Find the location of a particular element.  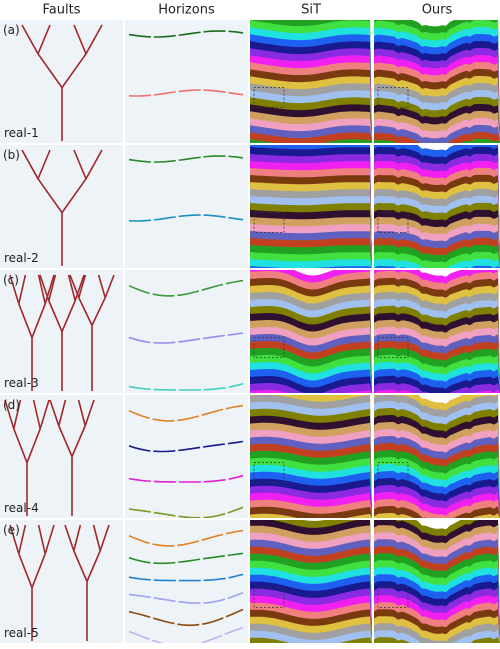

row-letter: (e) is located at coordinates (11, 530).